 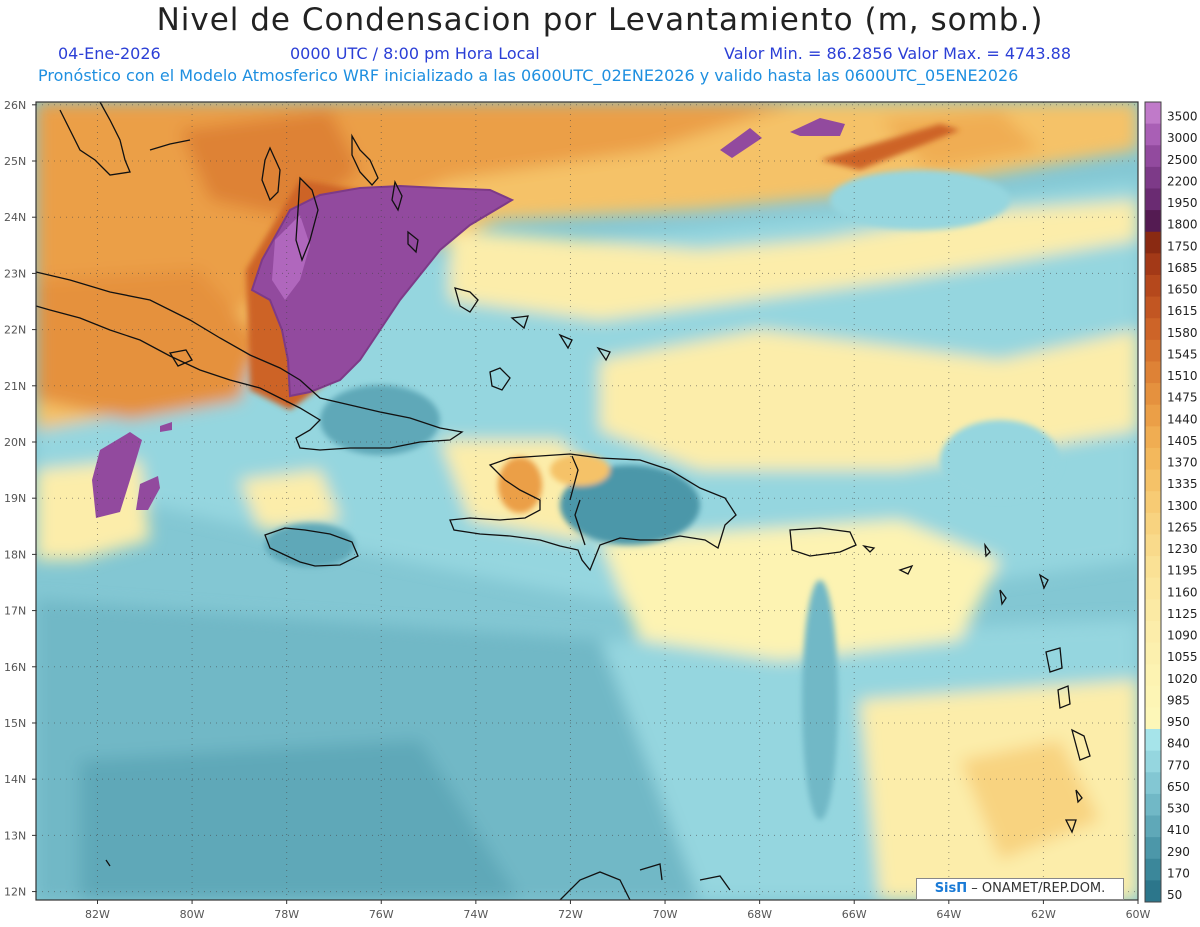 What do you see at coordinates (1182, 268) in the screenshot?
I see `colorbar-label: 1685` at bounding box center [1182, 268].